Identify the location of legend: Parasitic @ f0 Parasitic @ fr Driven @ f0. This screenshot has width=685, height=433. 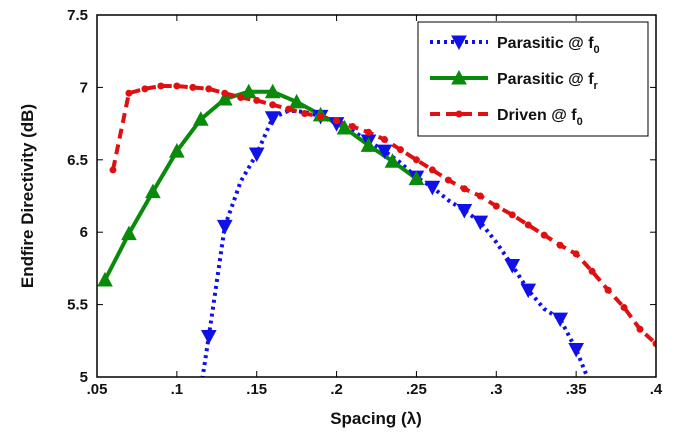
(533, 79).